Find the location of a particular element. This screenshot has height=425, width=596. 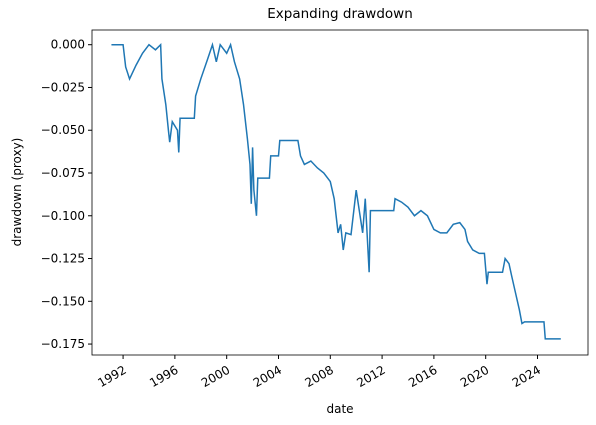

x-tick-label: 1996 is located at coordinates (163, 376).